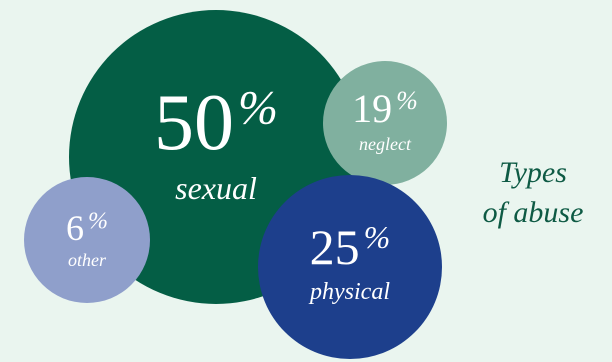  I want to click on bubble-other: 6 %other, so click(87, 240).